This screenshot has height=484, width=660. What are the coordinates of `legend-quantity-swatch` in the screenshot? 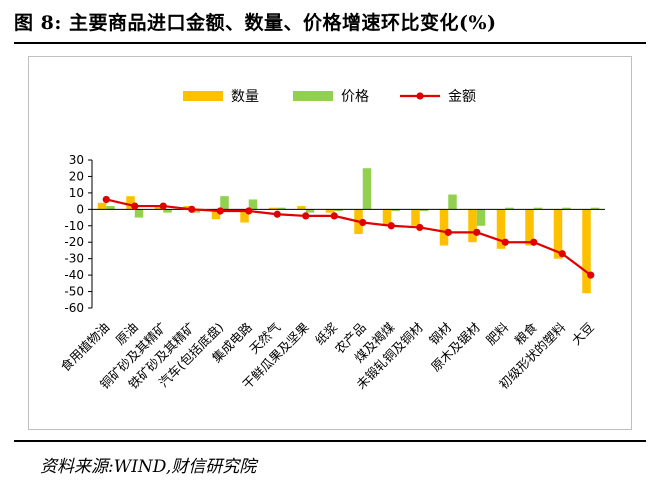 It's located at (203, 96).